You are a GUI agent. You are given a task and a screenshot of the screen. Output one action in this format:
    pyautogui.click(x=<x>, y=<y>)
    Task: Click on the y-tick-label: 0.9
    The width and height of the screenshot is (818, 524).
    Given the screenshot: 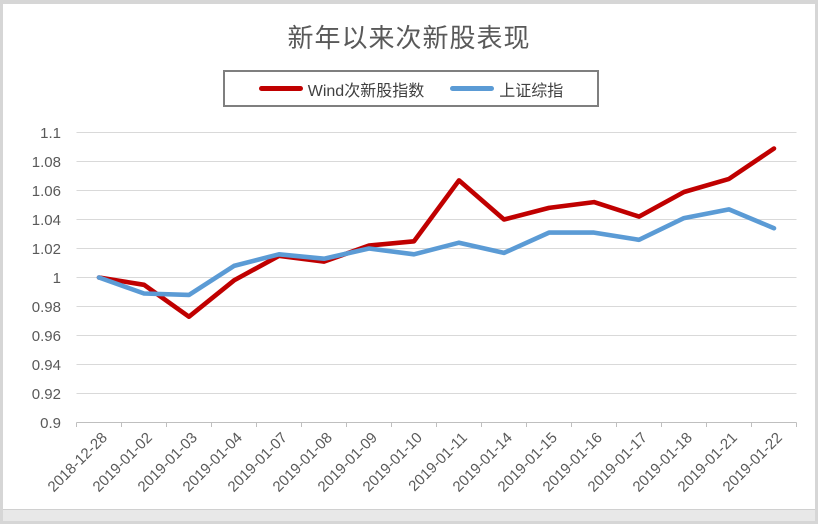 What is the action you would take?
    pyautogui.click(x=50, y=423)
    